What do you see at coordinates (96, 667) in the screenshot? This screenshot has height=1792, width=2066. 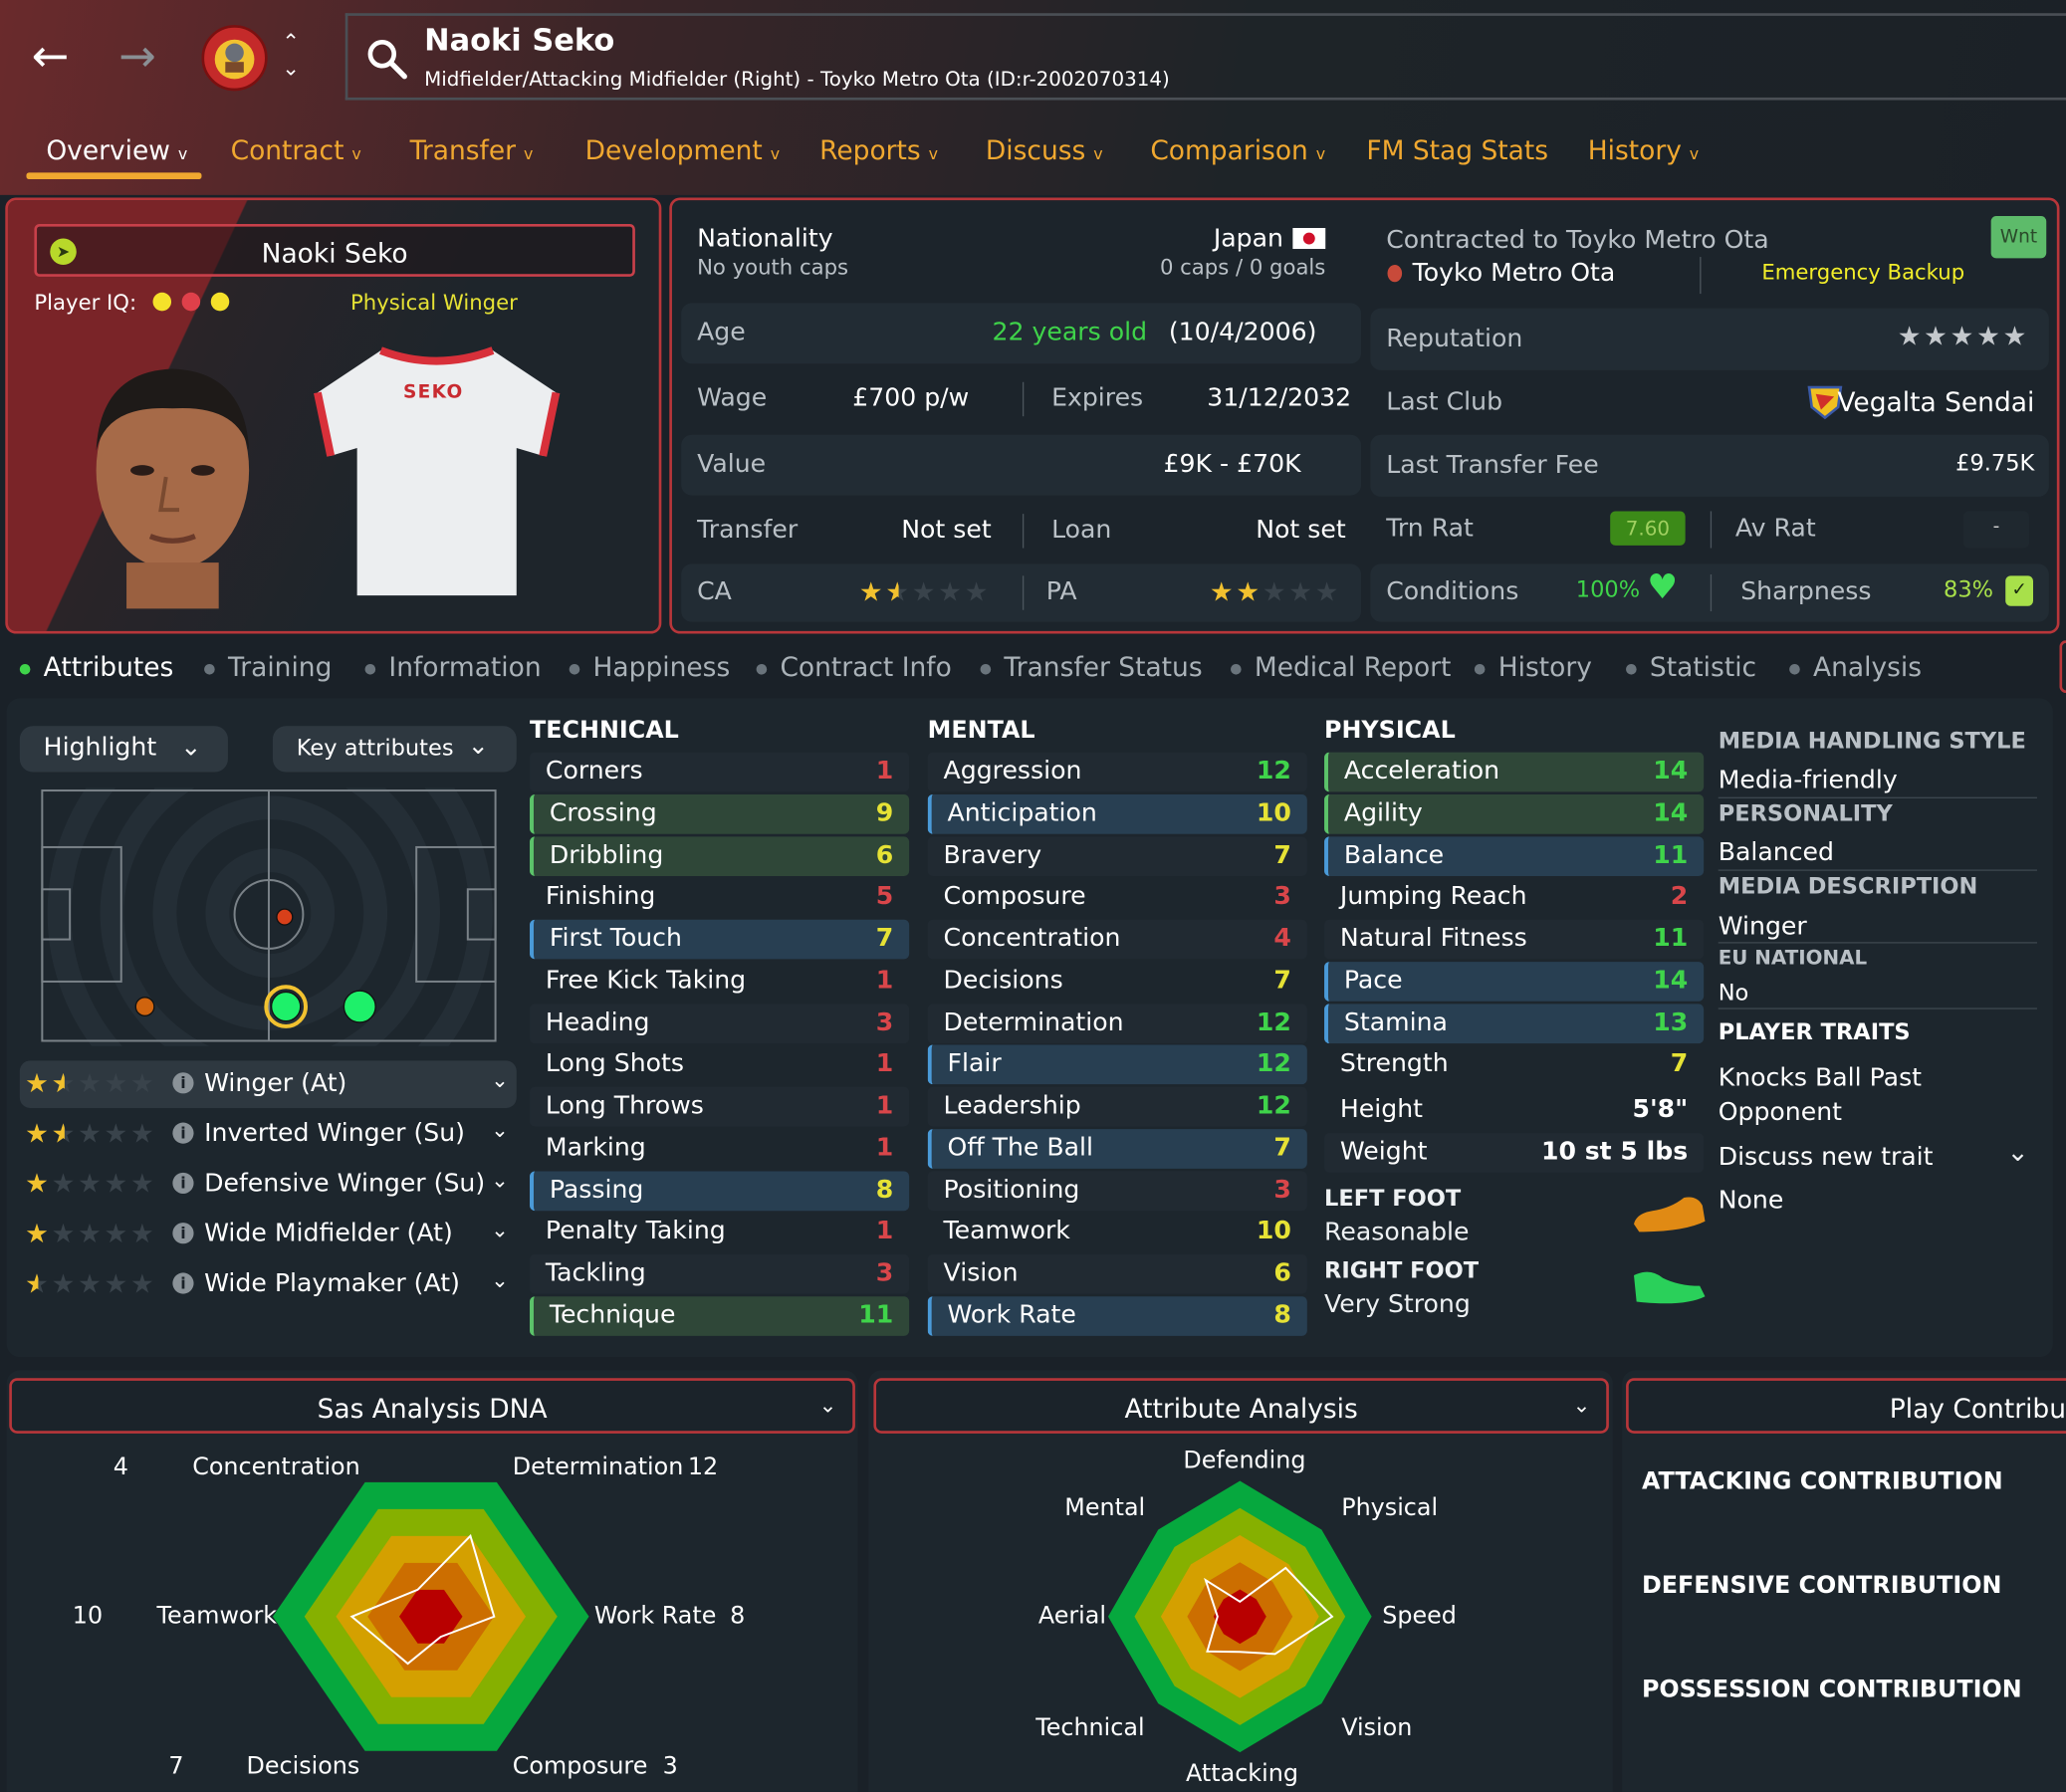 I see `subtab-attributes: Attributes` at bounding box center [96, 667].